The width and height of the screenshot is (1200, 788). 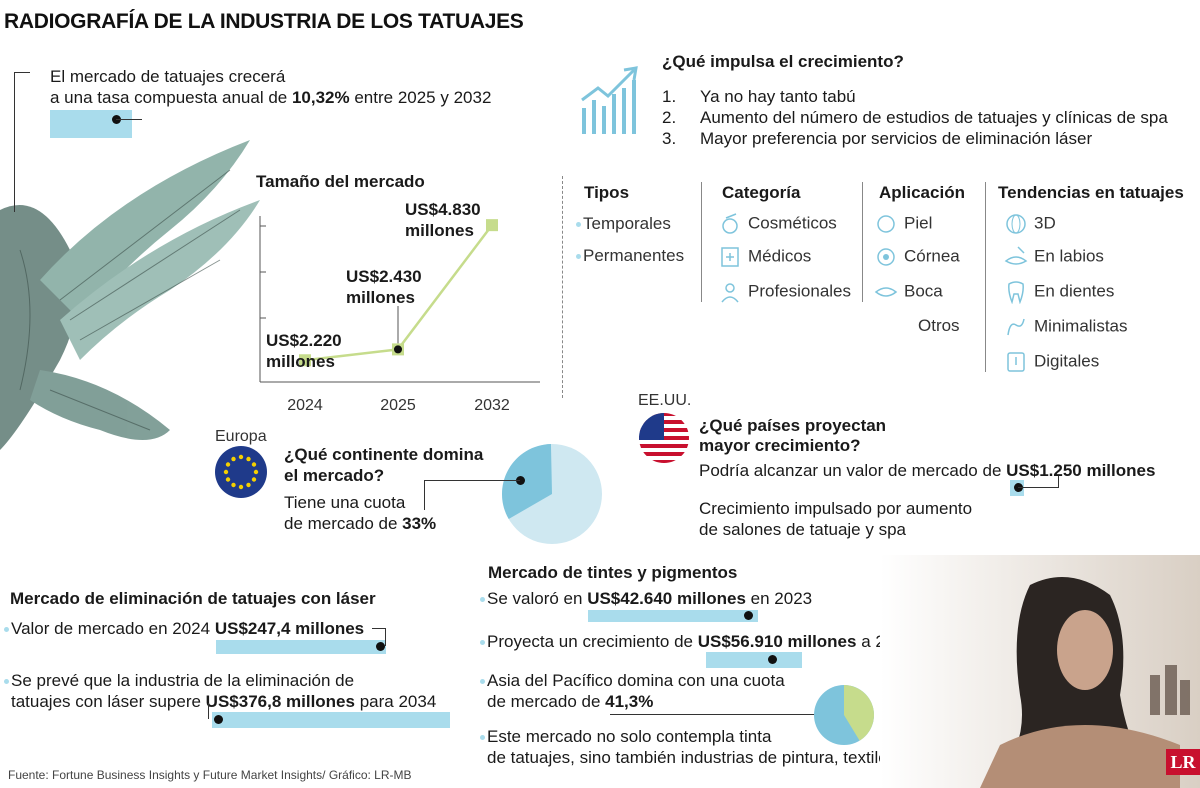 What do you see at coordinates (780, 445) in the screenshot?
I see `usa-heading-line: mayor crecimiento?` at bounding box center [780, 445].